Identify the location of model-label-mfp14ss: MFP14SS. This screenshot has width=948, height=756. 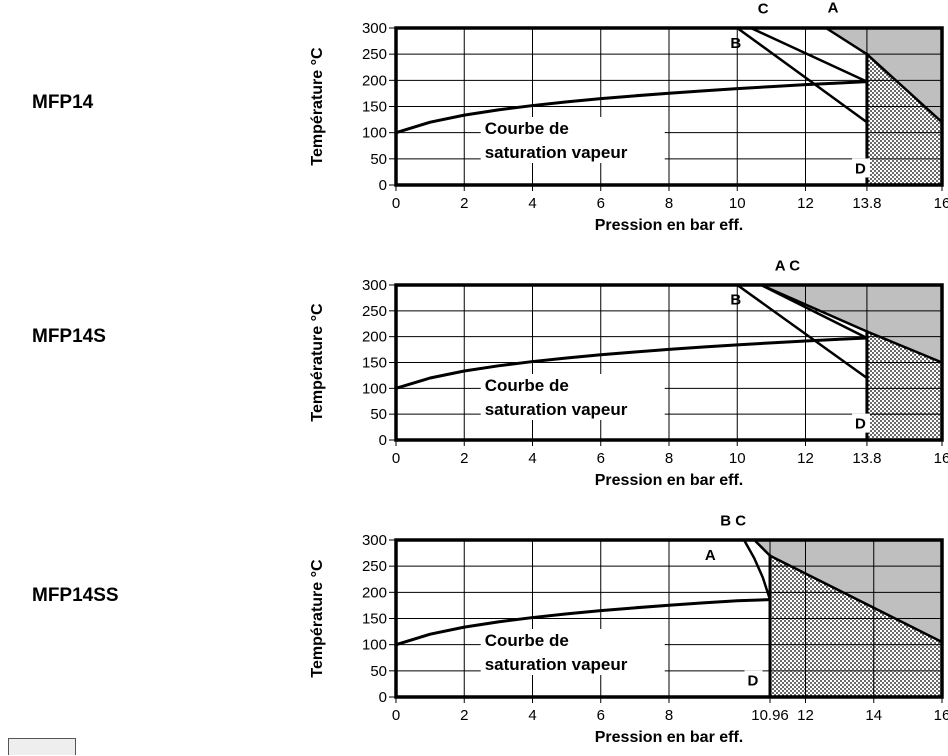
(75, 595).